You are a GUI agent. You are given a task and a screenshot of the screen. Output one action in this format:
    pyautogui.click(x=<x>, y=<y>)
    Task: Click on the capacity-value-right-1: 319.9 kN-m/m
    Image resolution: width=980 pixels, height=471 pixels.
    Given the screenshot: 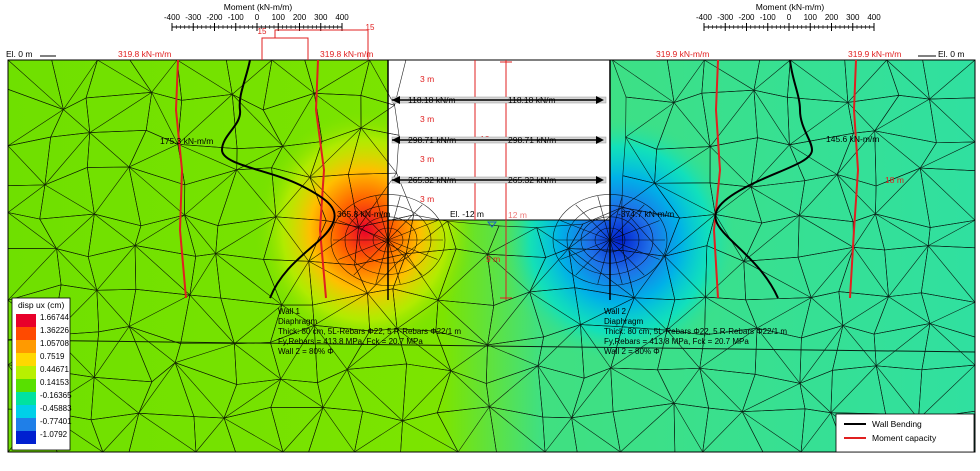 What is the action you would take?
    pyautogui.click(x=682, y=54)
    